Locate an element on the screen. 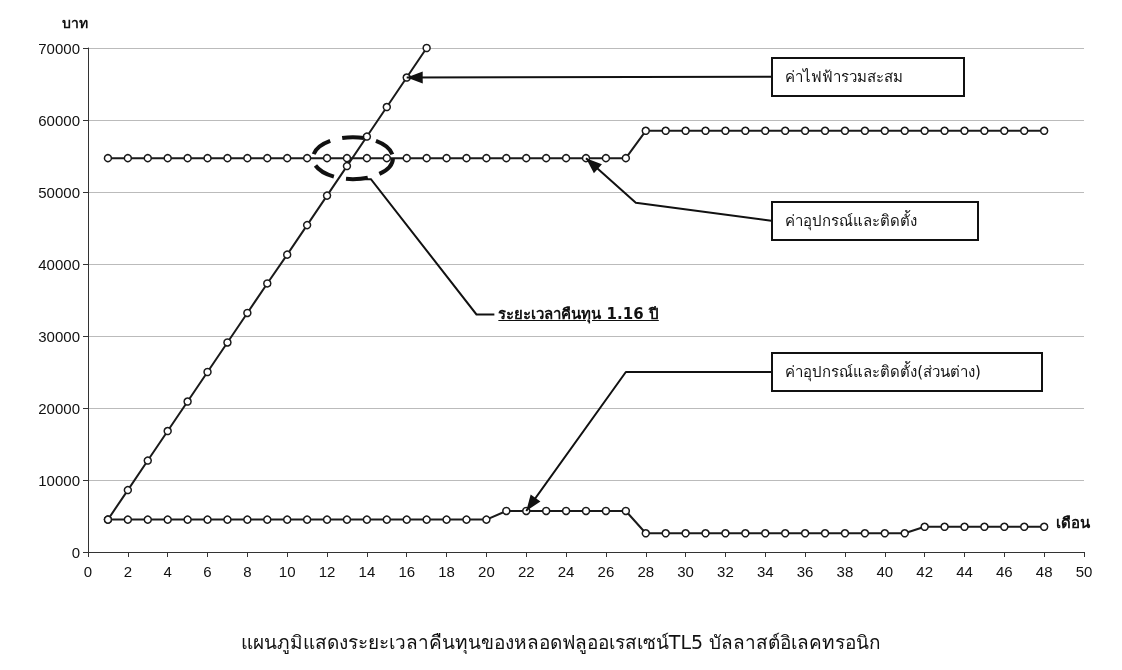  text: แผนภูมิแสดงระยะเวลาคืนทุนของหลอดฟลูออเรสเซน์TL5 บัลลาสต์อิเลคทรอนิก is located at coordinates (561, 642).